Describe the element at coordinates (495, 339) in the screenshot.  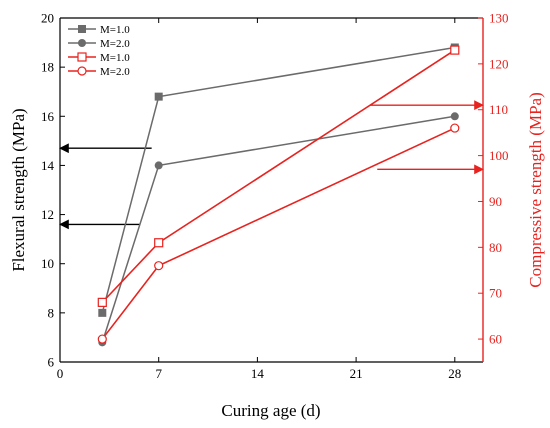
I see `right-y-tick-label: 60` at that location.